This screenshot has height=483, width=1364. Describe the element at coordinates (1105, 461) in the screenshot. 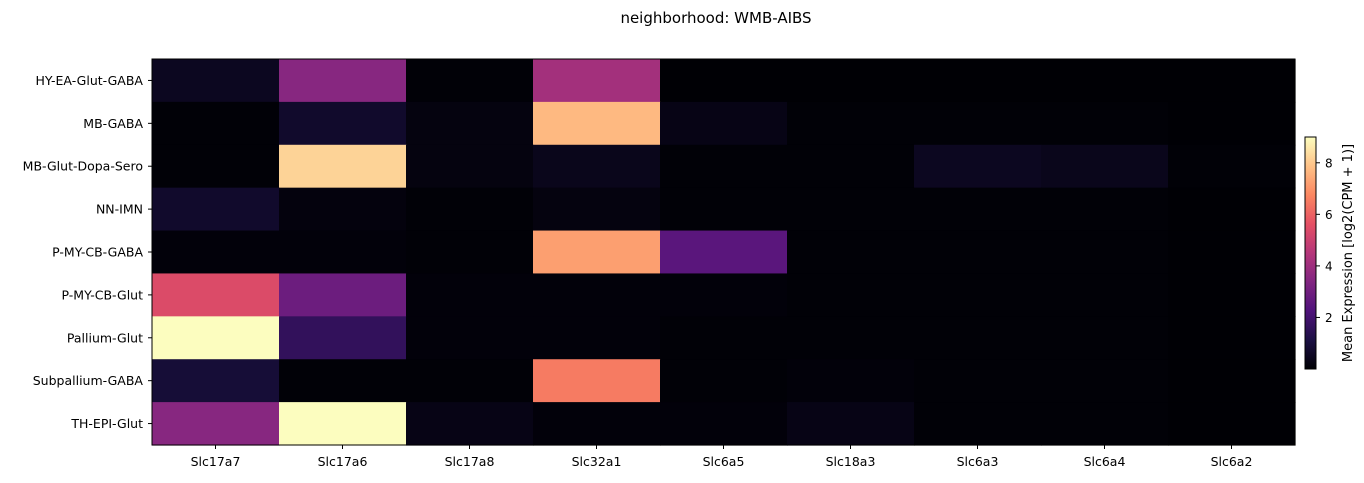

I see `x-tick-label: Slc6a4` at that location.